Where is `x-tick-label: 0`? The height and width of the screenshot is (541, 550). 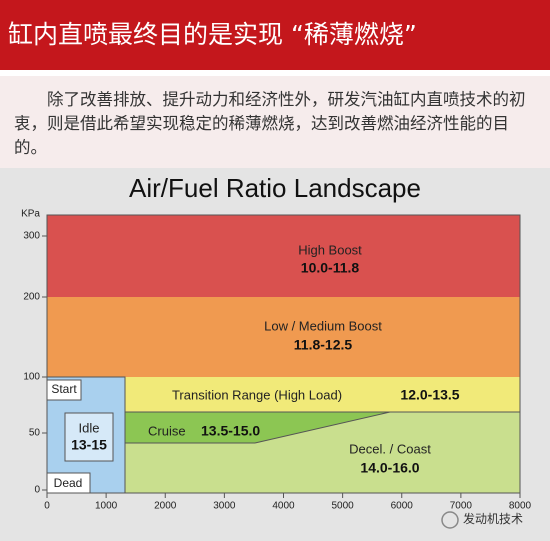 x-tick-label: 0 is located at coordinates (47, 506).